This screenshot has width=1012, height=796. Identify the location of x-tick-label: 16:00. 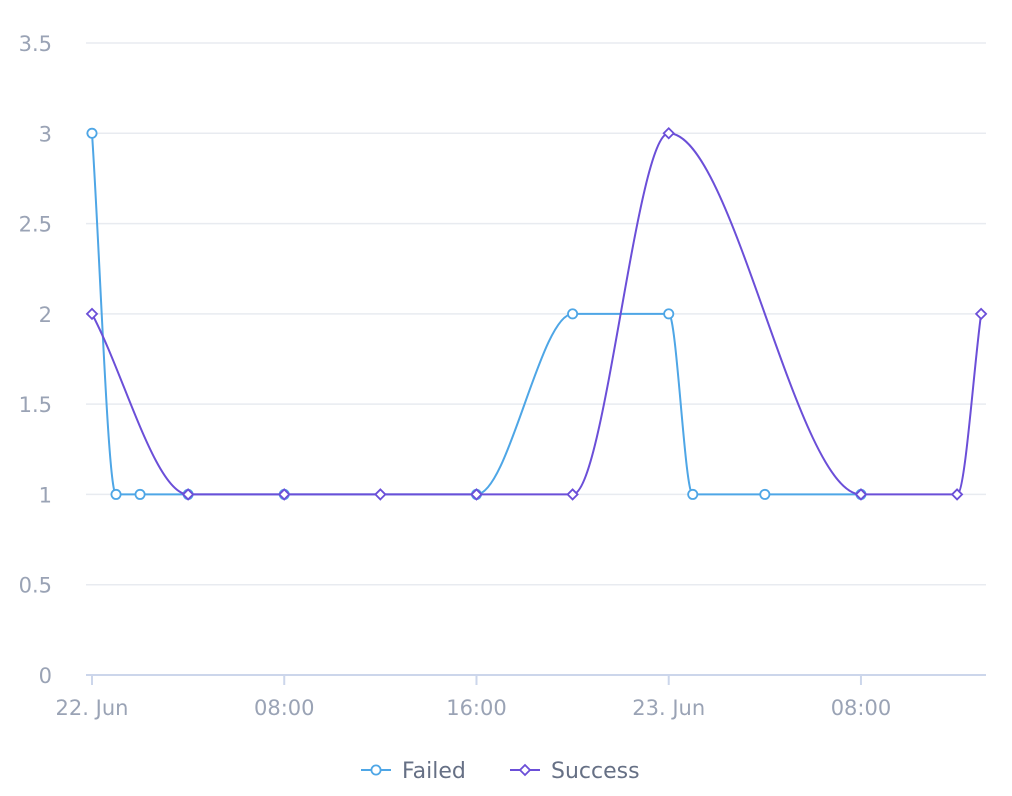
(476, 708).